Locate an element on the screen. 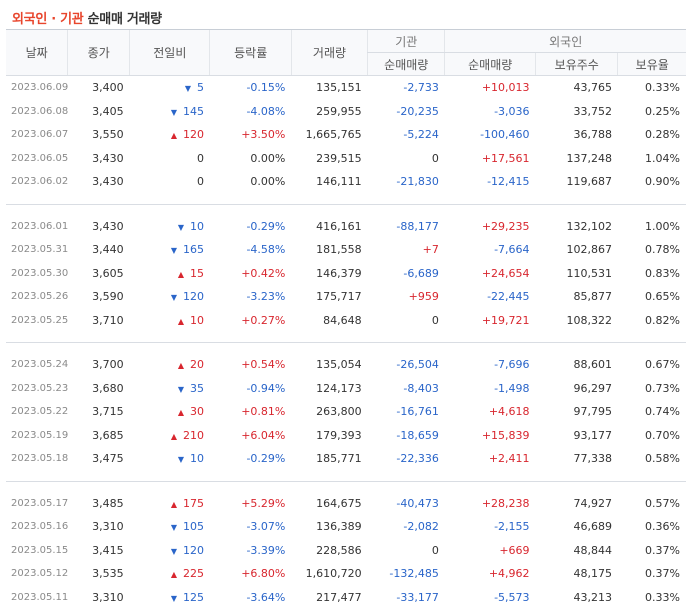 This screenshot has height=609, width=698. cell-volume: 228,586 is located at coordinates (329, 551).